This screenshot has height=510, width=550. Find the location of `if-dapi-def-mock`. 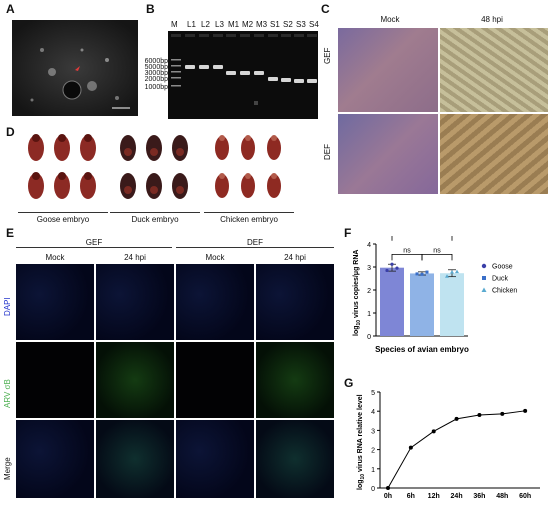

if-dapi-def-mock is located at coordinates (215, 302).